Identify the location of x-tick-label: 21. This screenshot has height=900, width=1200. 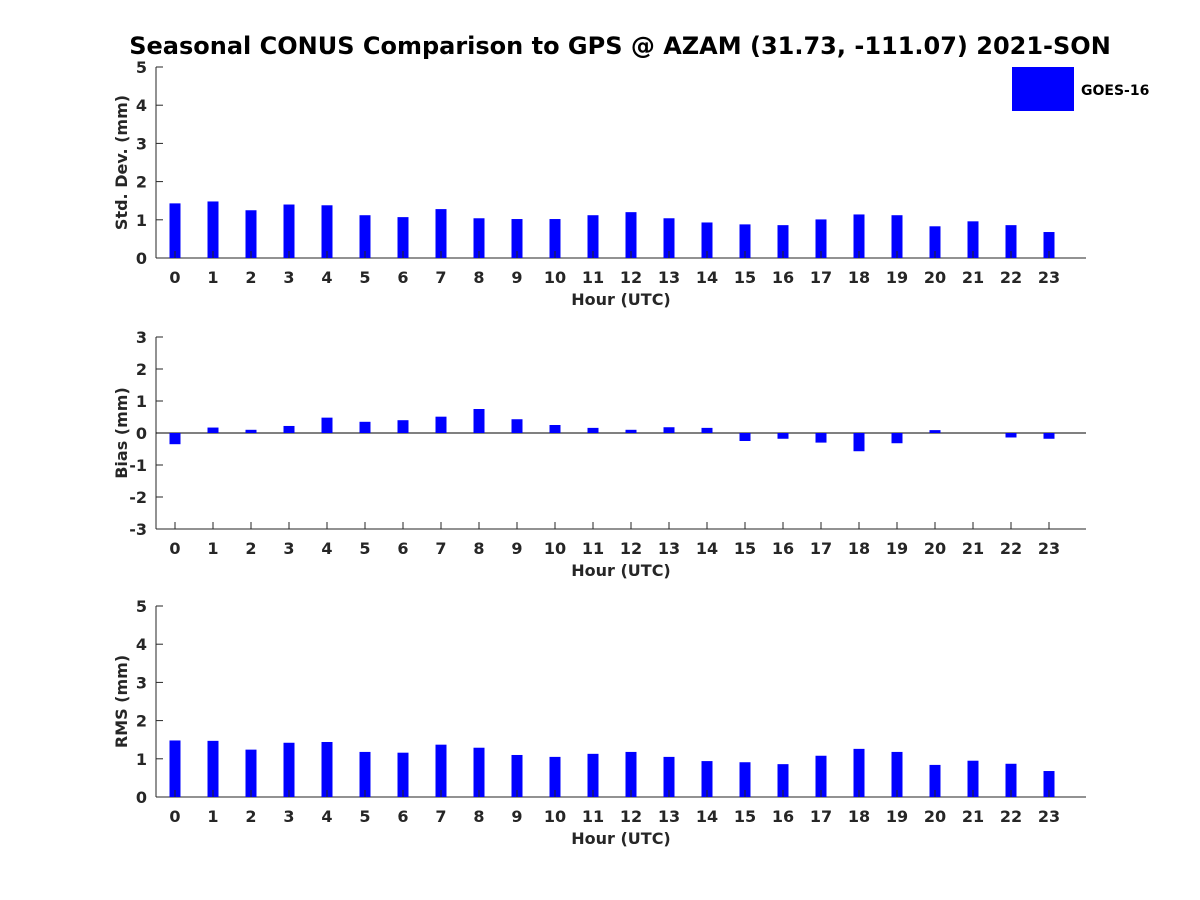
(973, 548).